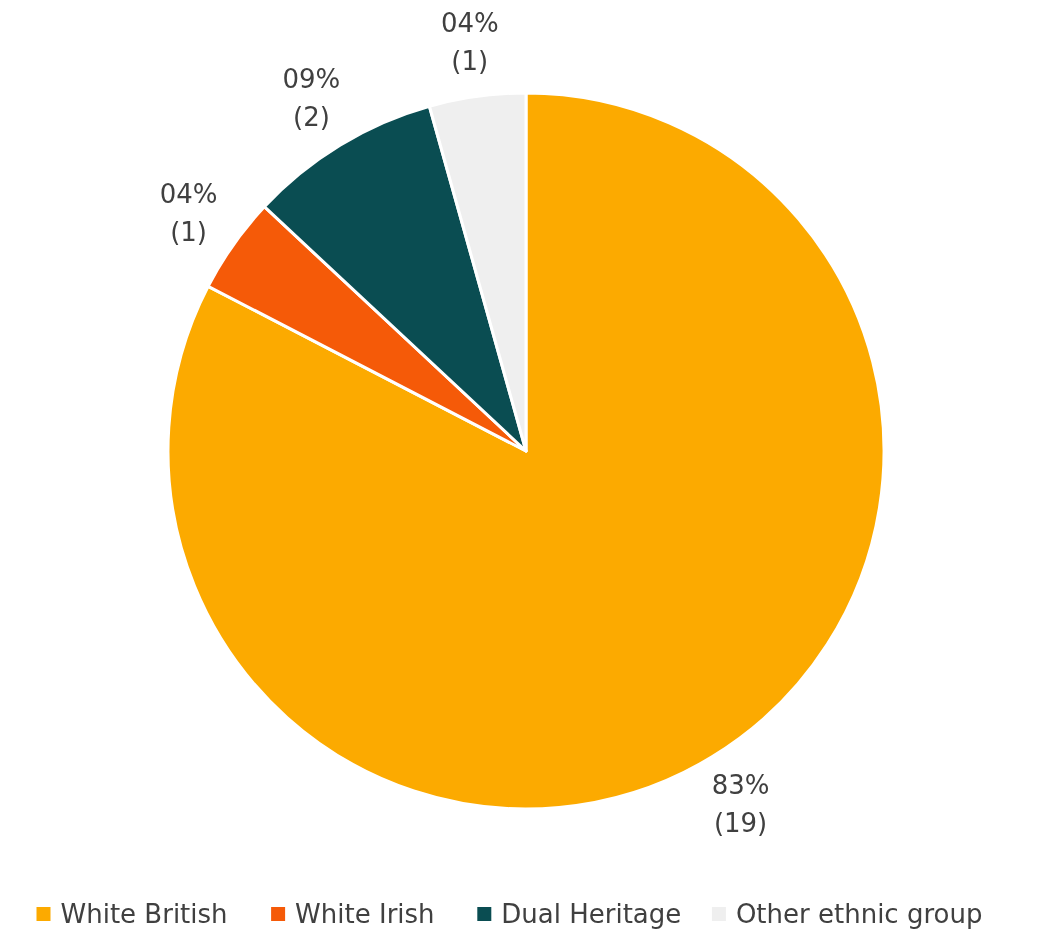 The image size is (1038, 935). I want to click on legend-label: Dual Heritage, so click(591, 914).